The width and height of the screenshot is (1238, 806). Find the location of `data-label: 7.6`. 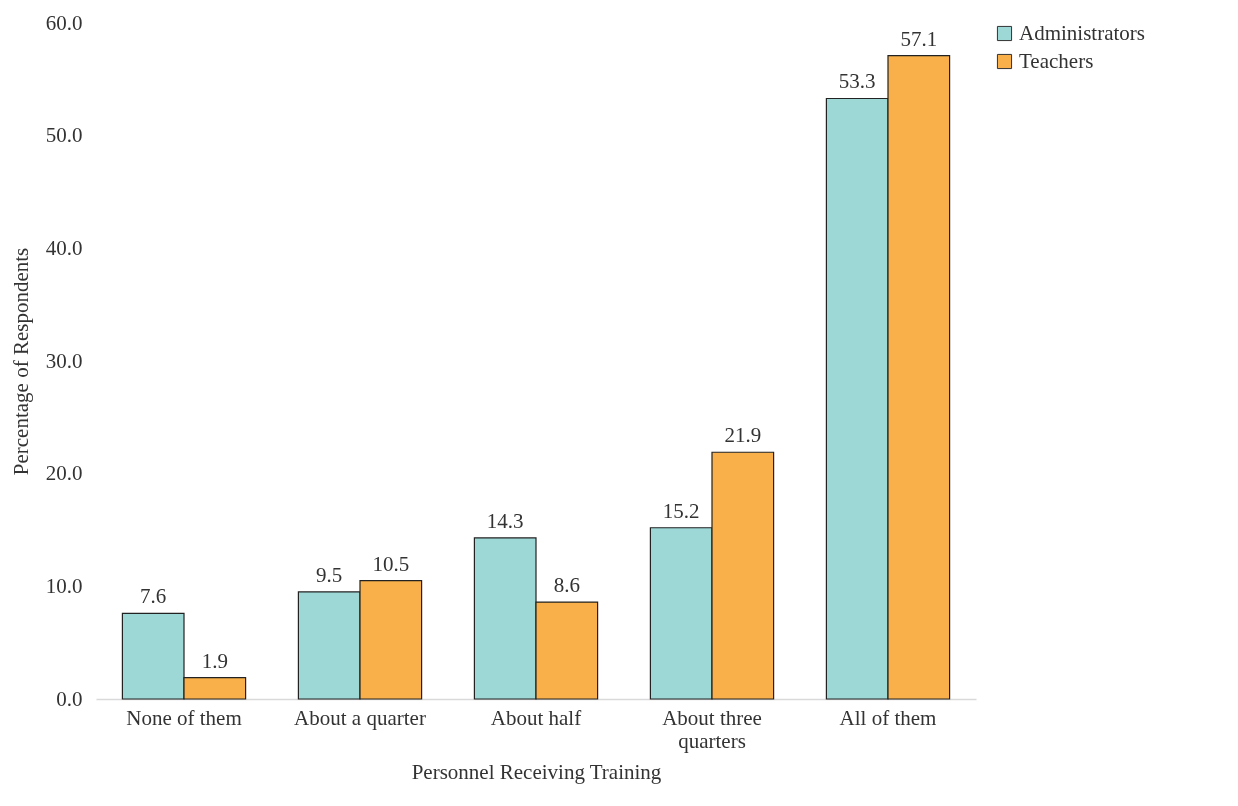

data-label: 7.6 is located at coordinates (153, 596).